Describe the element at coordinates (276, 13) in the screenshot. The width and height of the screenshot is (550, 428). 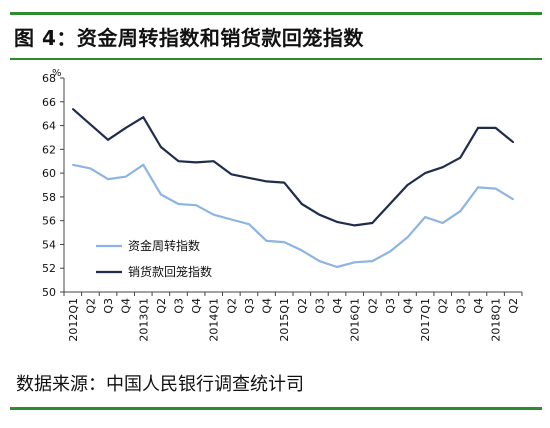
I see `top-rule` at that location.